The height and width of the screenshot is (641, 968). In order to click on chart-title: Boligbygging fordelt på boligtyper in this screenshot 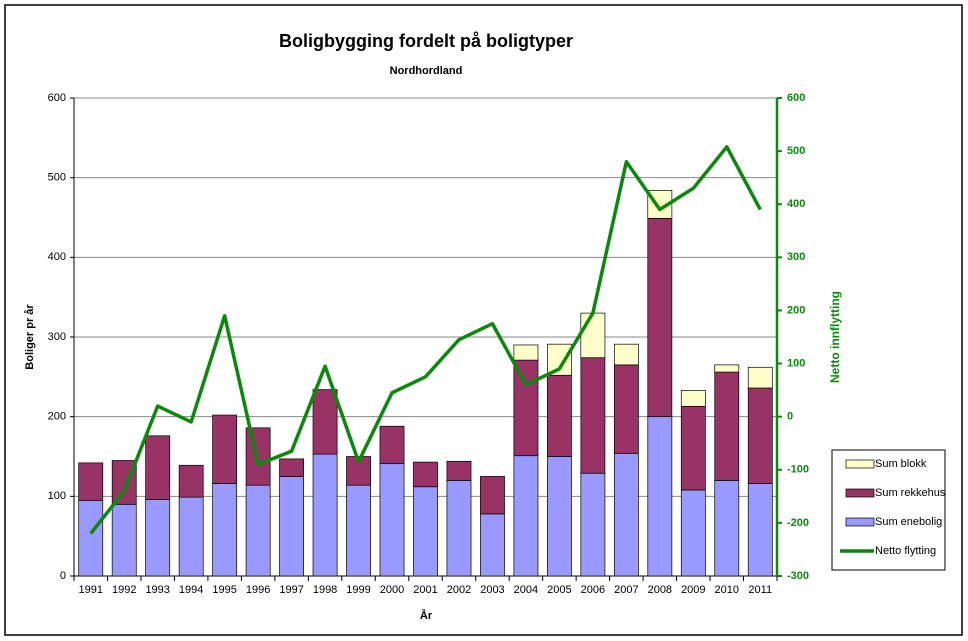, I will do `click(426, 41)`.